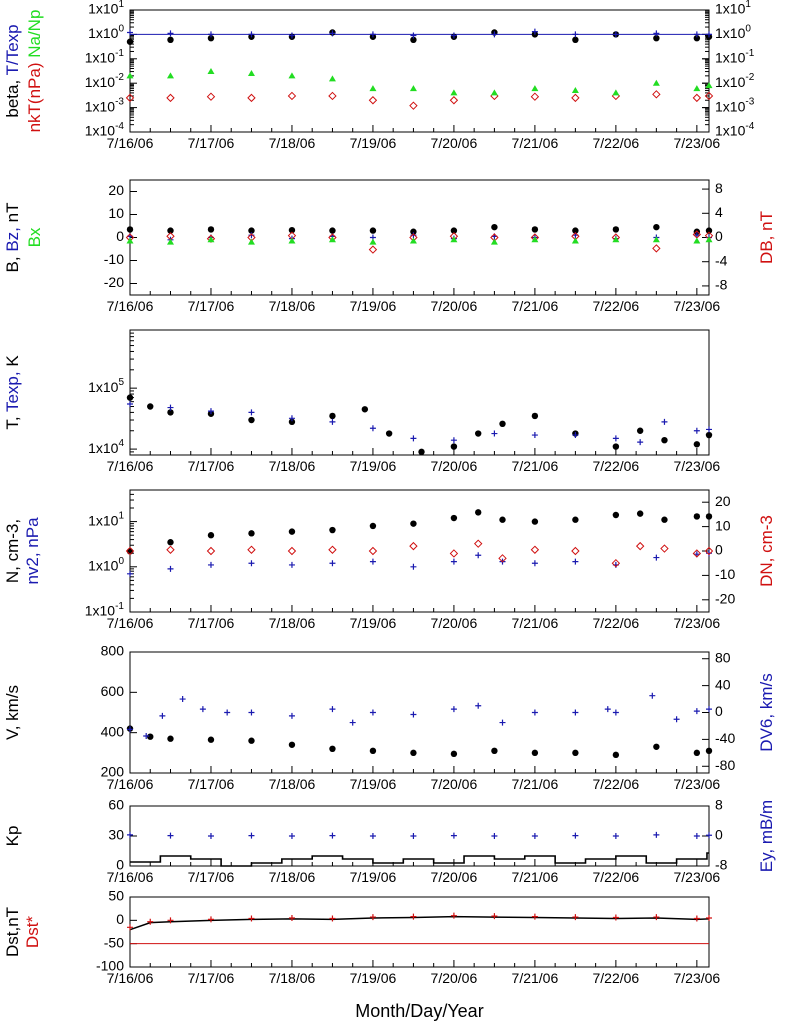 The height and width of the screenshot is (1029, 791). Describe the element at coordinates (725, 765) in the screenshot. I see `velocity-right-y-tick-label: -80` at that location.